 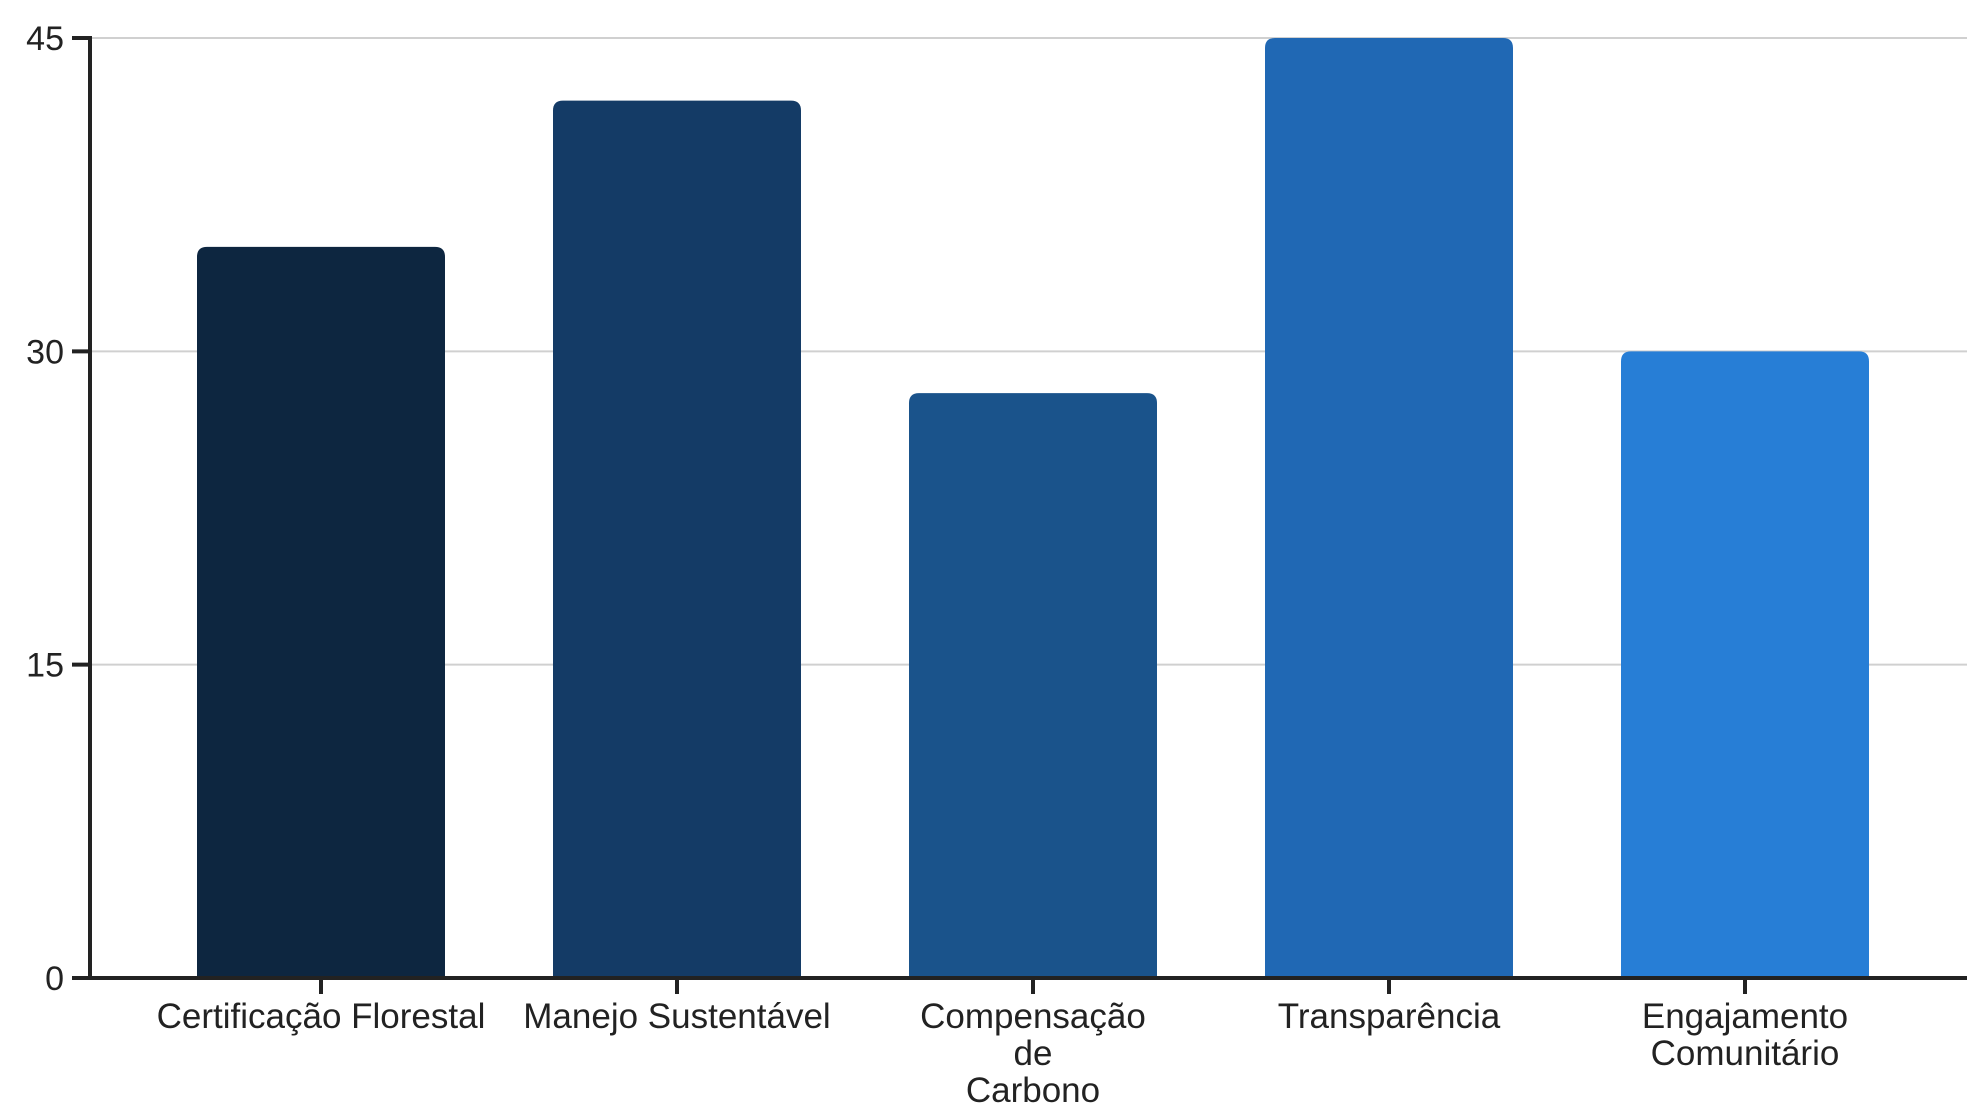 I want to click on x-tick-label-line: Compensação, so click(x=1033, y=1016).